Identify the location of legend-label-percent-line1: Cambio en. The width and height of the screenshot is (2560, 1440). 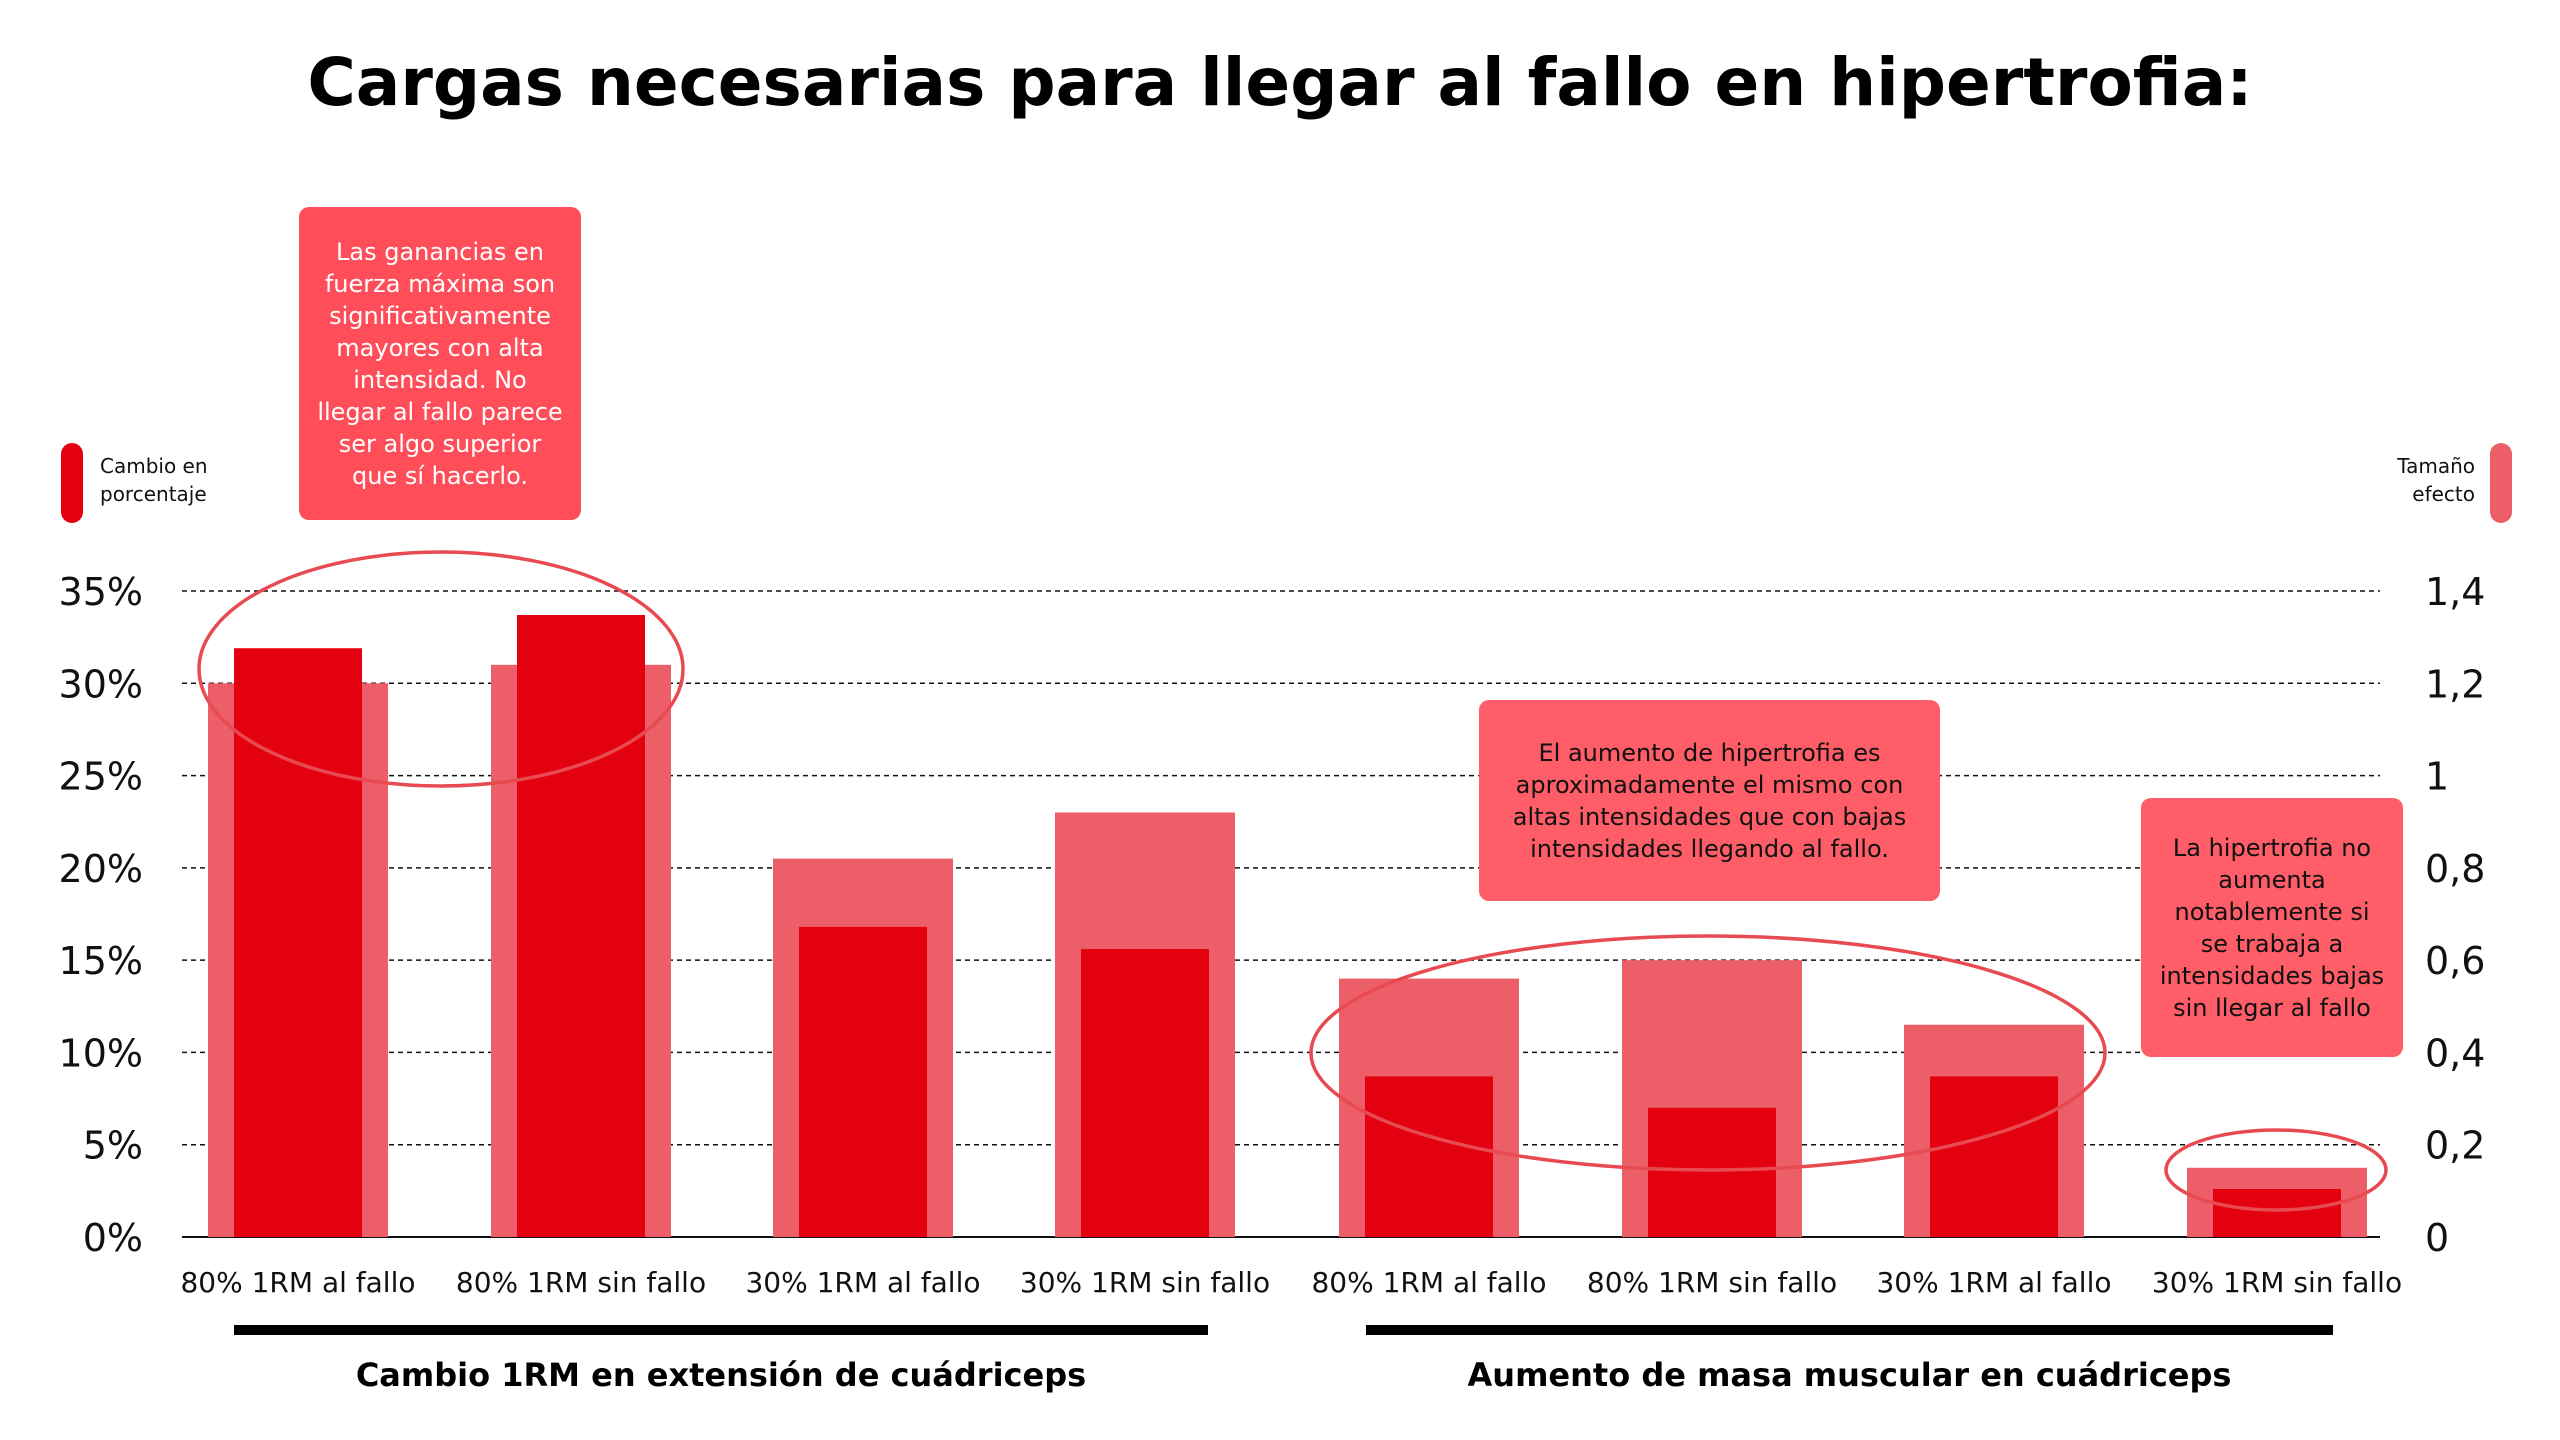
(154, 466).